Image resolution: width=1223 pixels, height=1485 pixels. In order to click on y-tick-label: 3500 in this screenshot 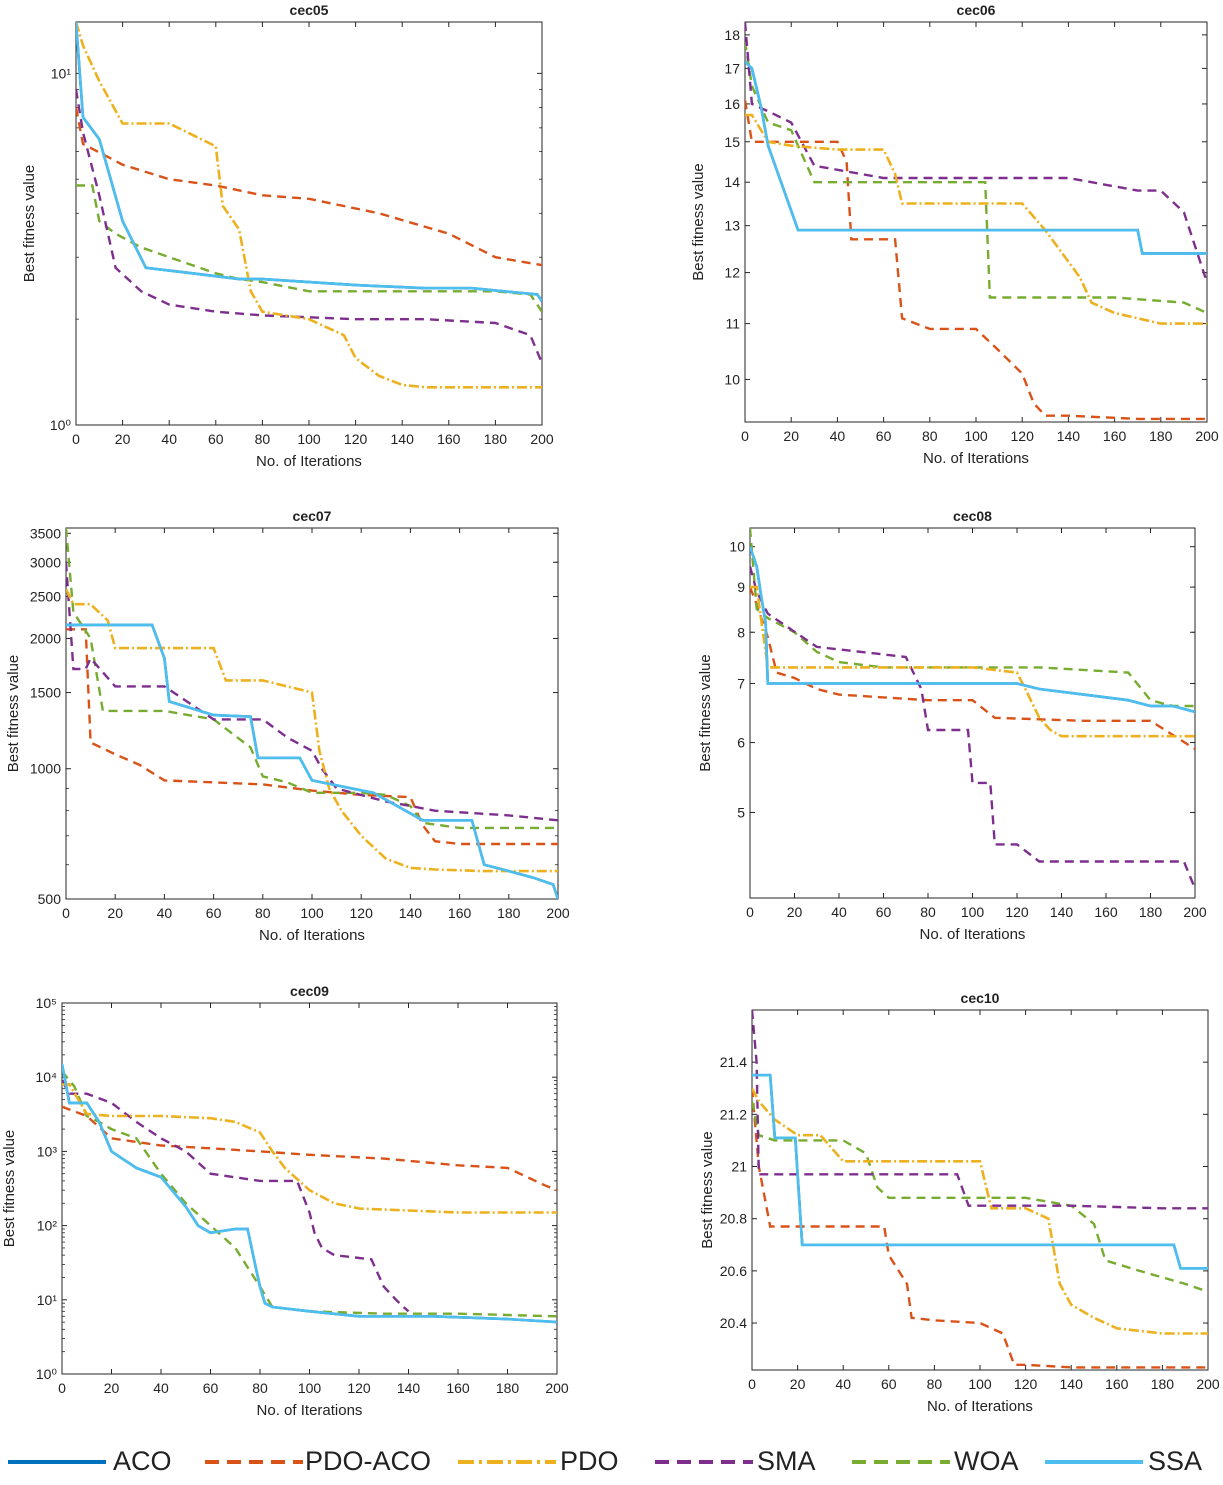, I will do `click(45, 533)`.